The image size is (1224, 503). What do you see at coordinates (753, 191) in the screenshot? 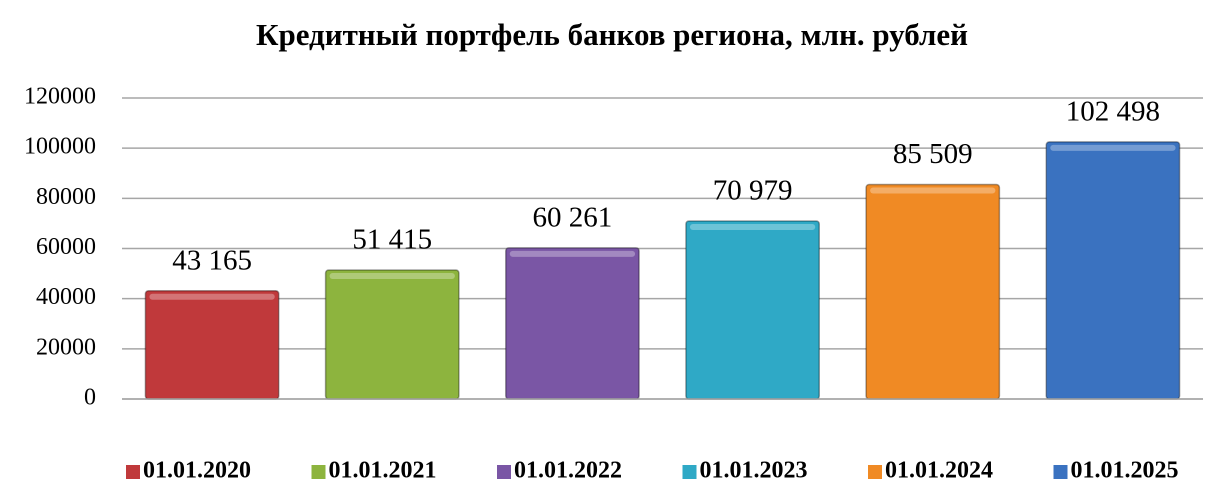
I see `value-label: 70 979` at bounding box center [753, 191].